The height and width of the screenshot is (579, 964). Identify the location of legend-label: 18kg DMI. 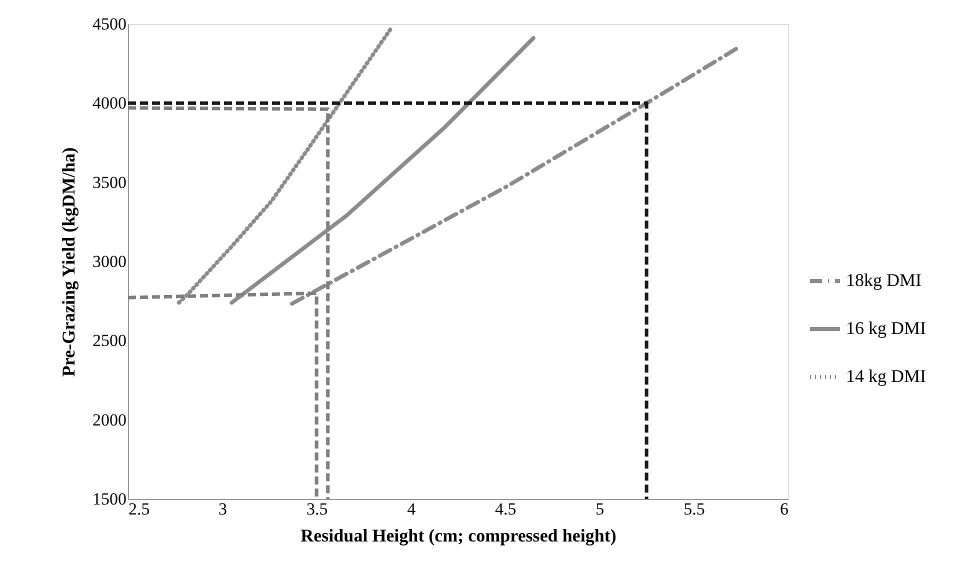
(884, 280).